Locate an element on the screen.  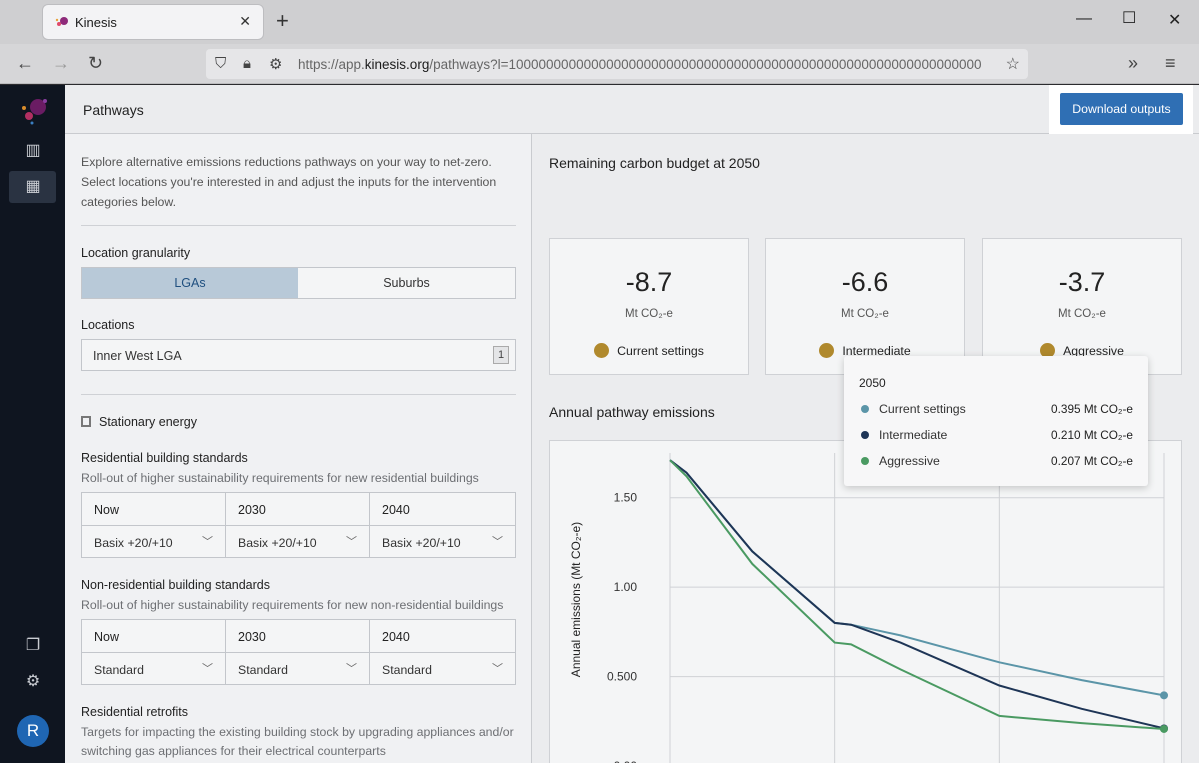
locations-select: Inner West LGA 1 is located at coordinates (298, 355).